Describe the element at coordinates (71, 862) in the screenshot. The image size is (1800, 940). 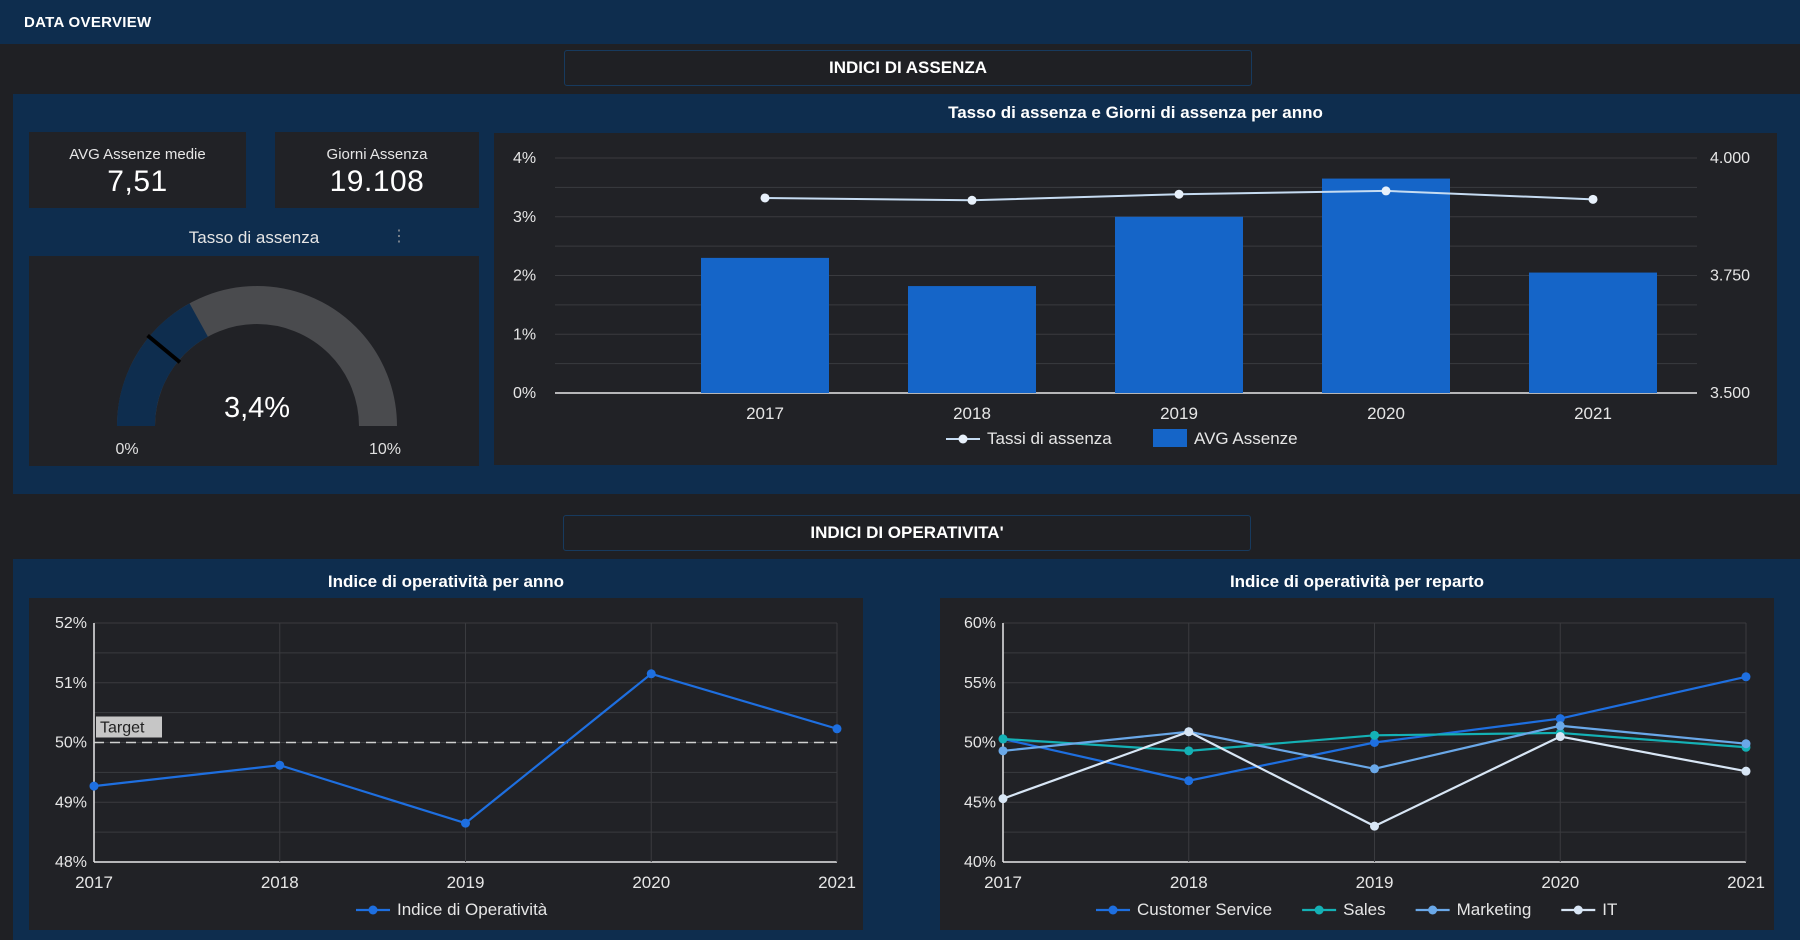
I see `y-tick-label: 48%` at that location.